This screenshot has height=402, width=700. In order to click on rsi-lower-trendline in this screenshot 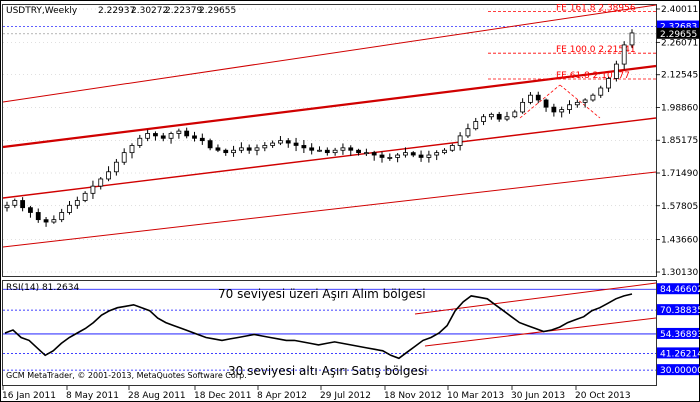, I will do `click(540, 332)`.